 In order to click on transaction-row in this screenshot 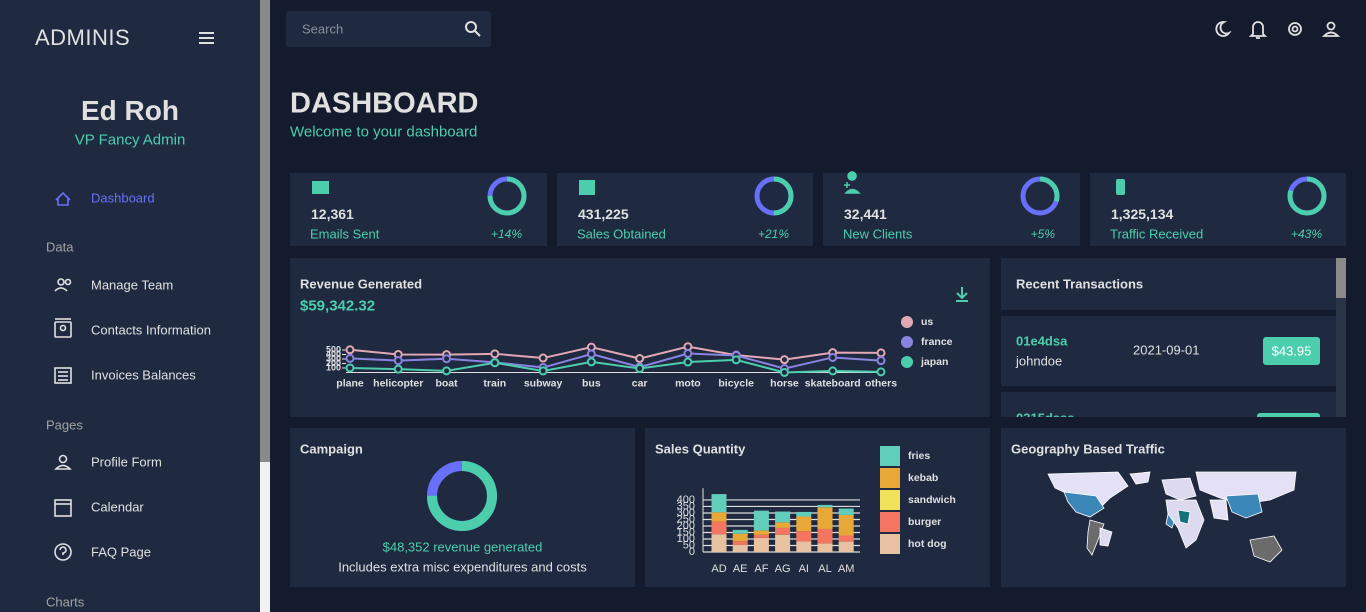, I will do `click(1168, 404)`.